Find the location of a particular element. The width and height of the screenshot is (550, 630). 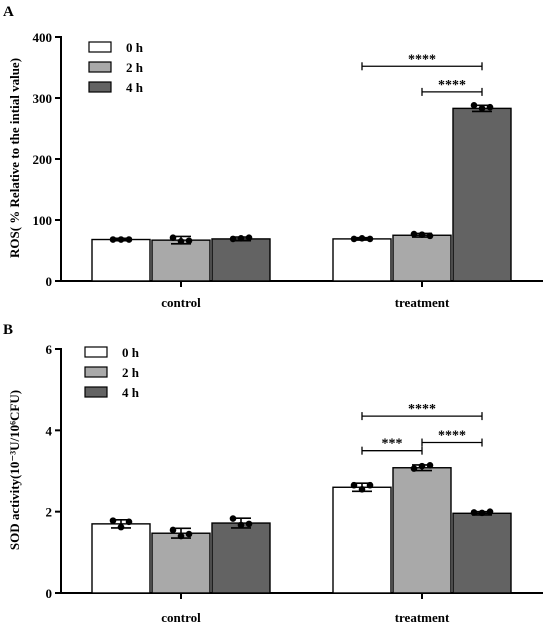

panel-b-category-label: treatment is located at coordinates (422, 617).